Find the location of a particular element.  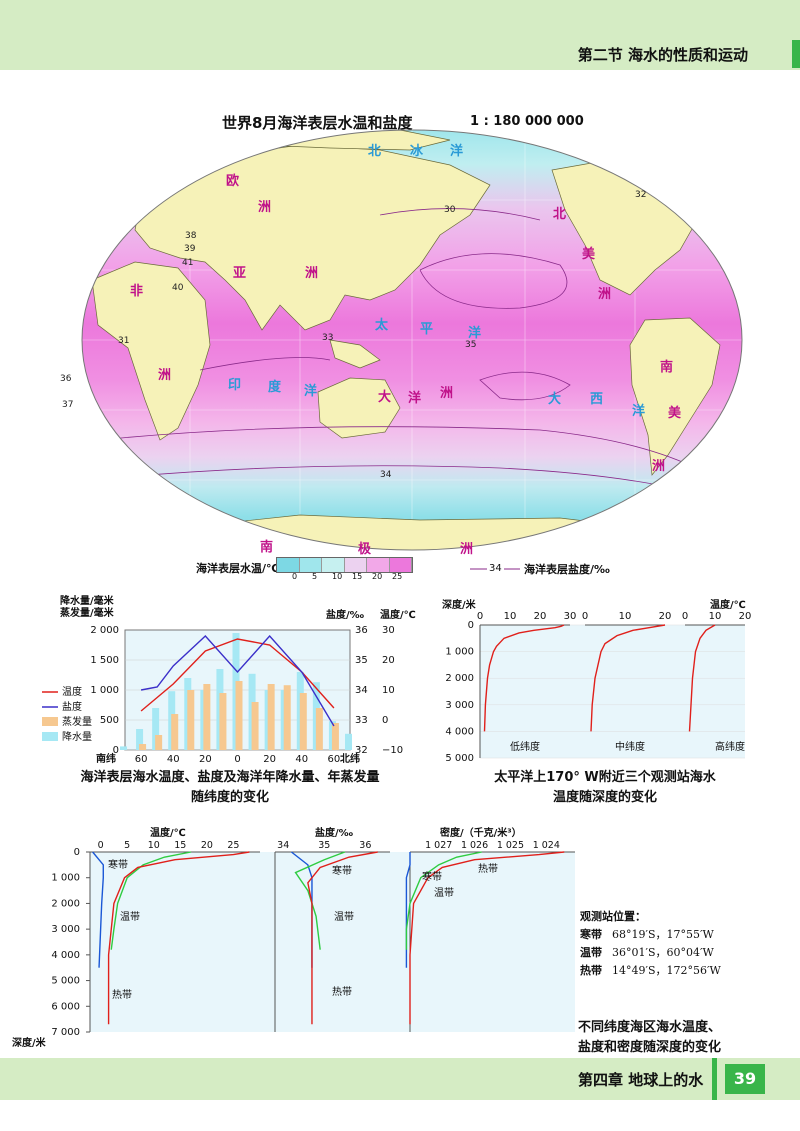

chart3-plot-area is located at coordinates (332, 942).